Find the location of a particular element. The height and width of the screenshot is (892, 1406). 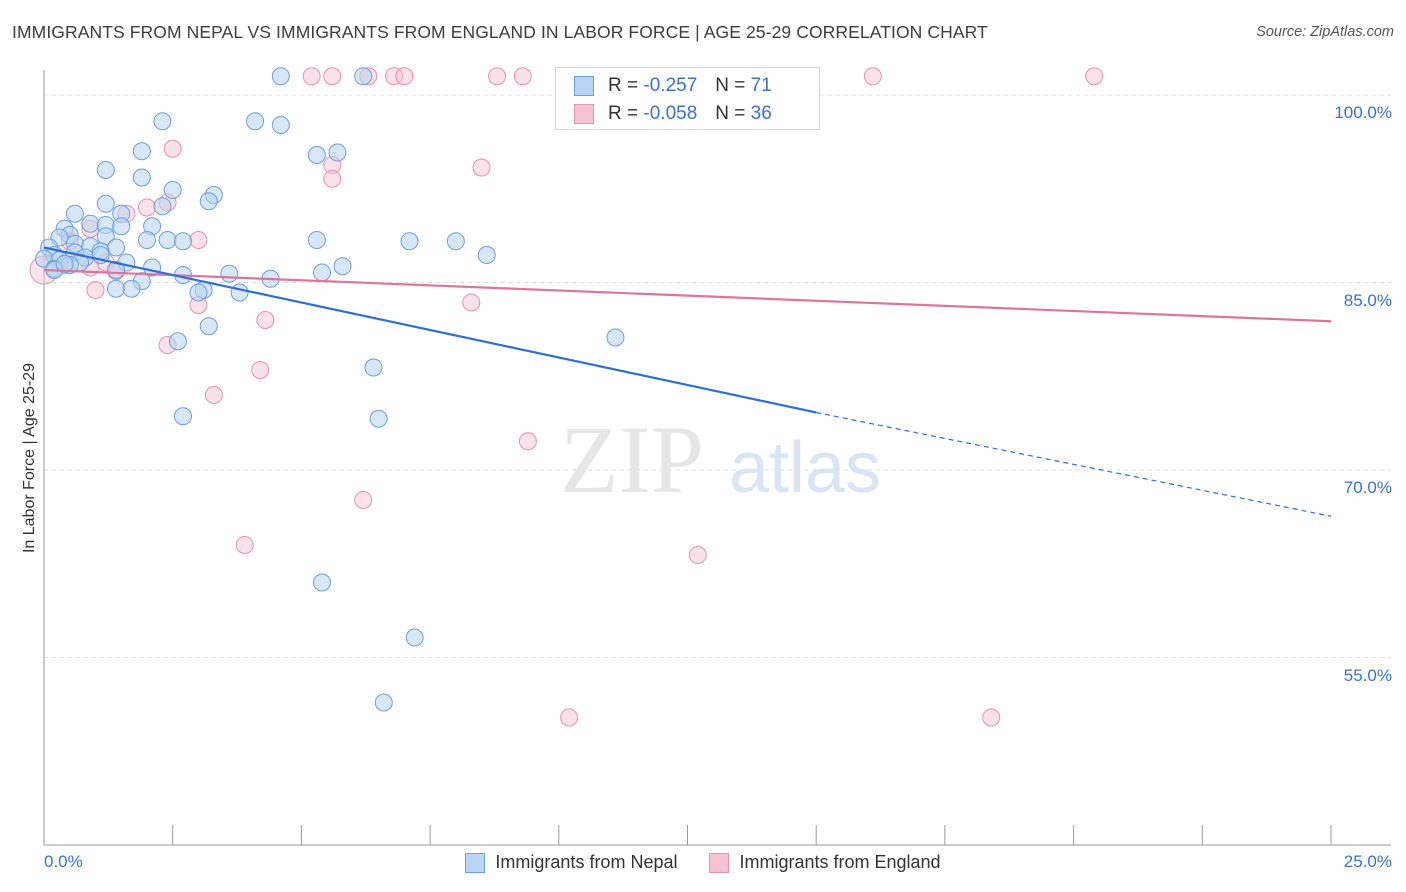

england-swatch is located at coordinates (584, 114).